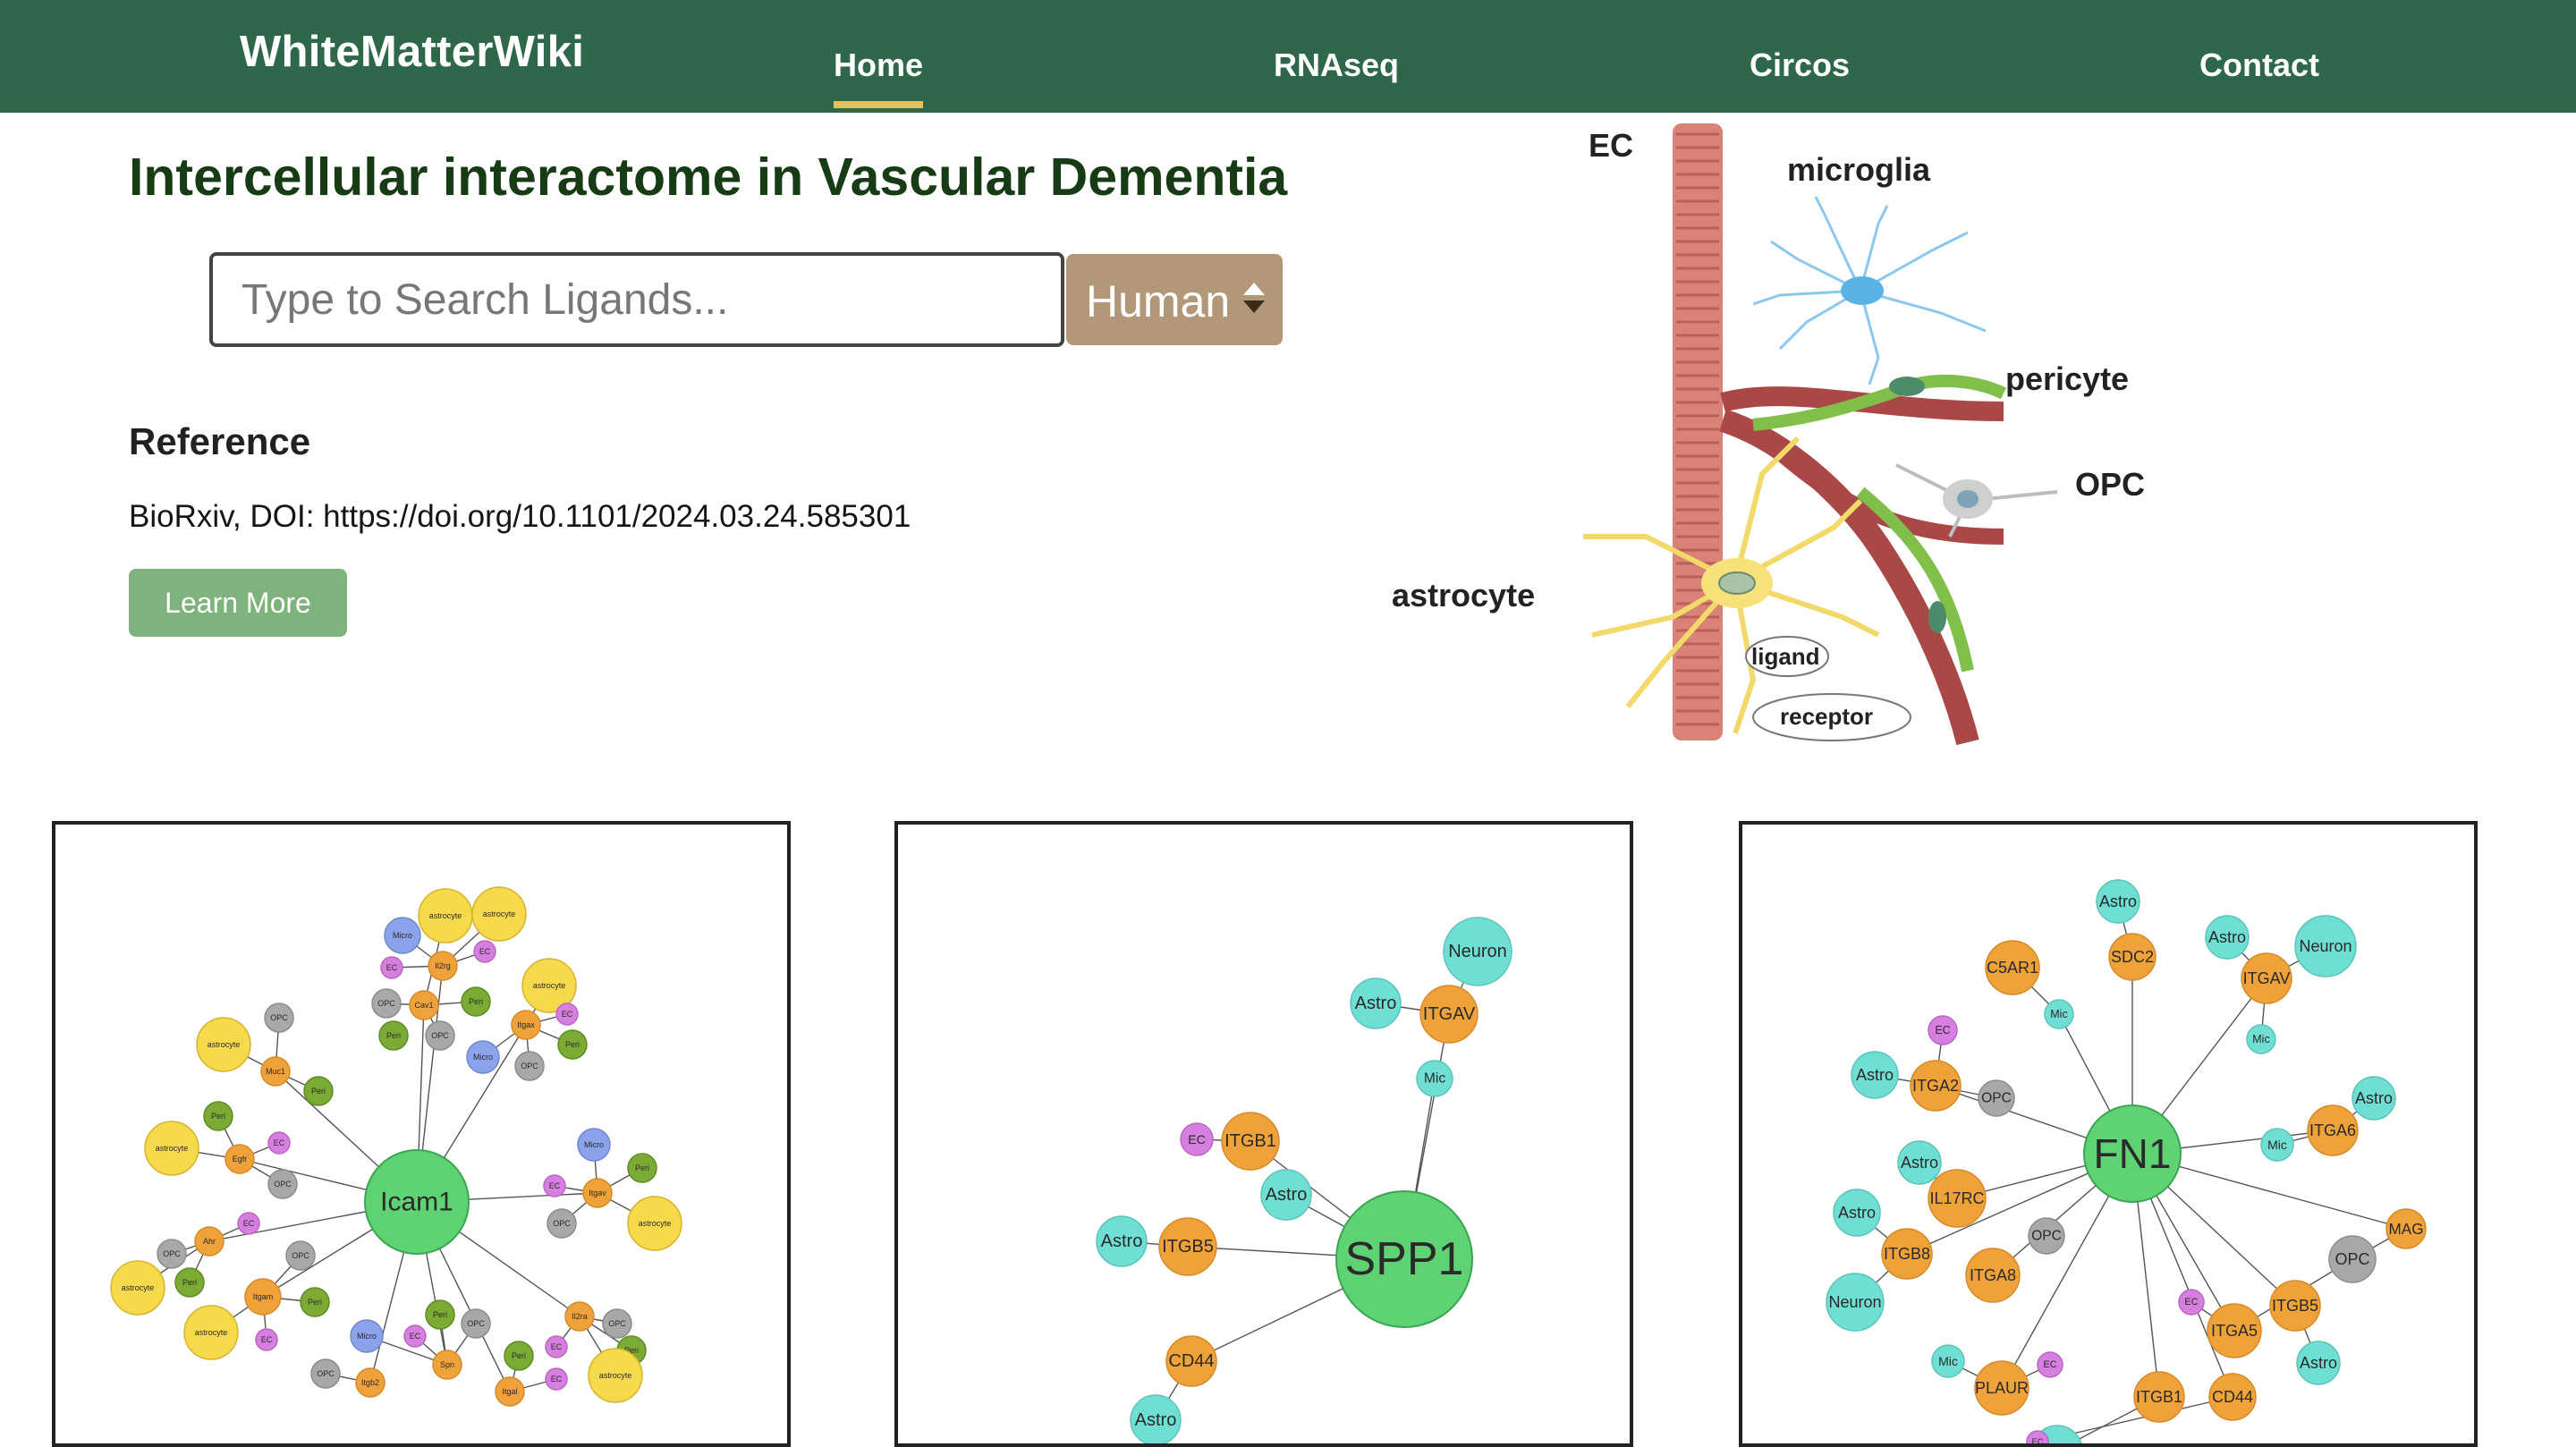  I want to click on nav-home: Home, so click(878, 77).